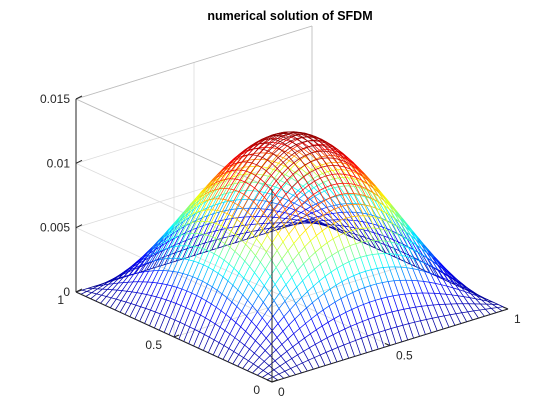 This screenshot has height=420, width=560. I want to click on z-tick-label-0: 0, so click(66, 292).